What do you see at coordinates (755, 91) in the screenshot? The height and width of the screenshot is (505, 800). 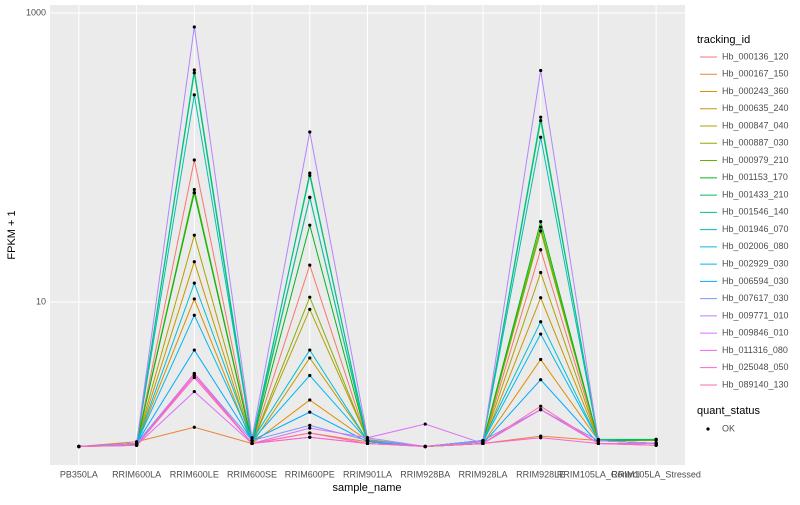 I see `legend-label: Hb_000243_360` at bounding box center [755, 91].